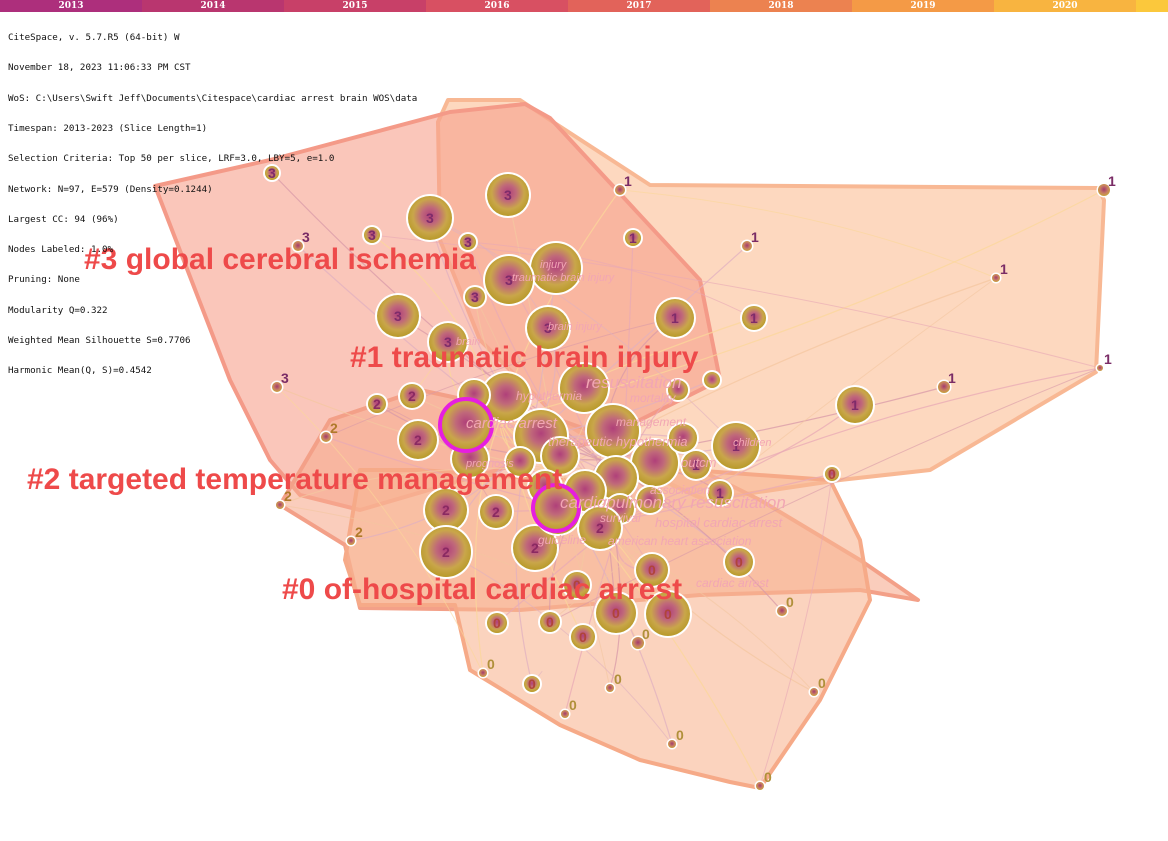 The image size is (1168, 841). Describe the element at coordinates (633, 382) in the screenshot. I see `keyword-label: resuscitation` at that location.